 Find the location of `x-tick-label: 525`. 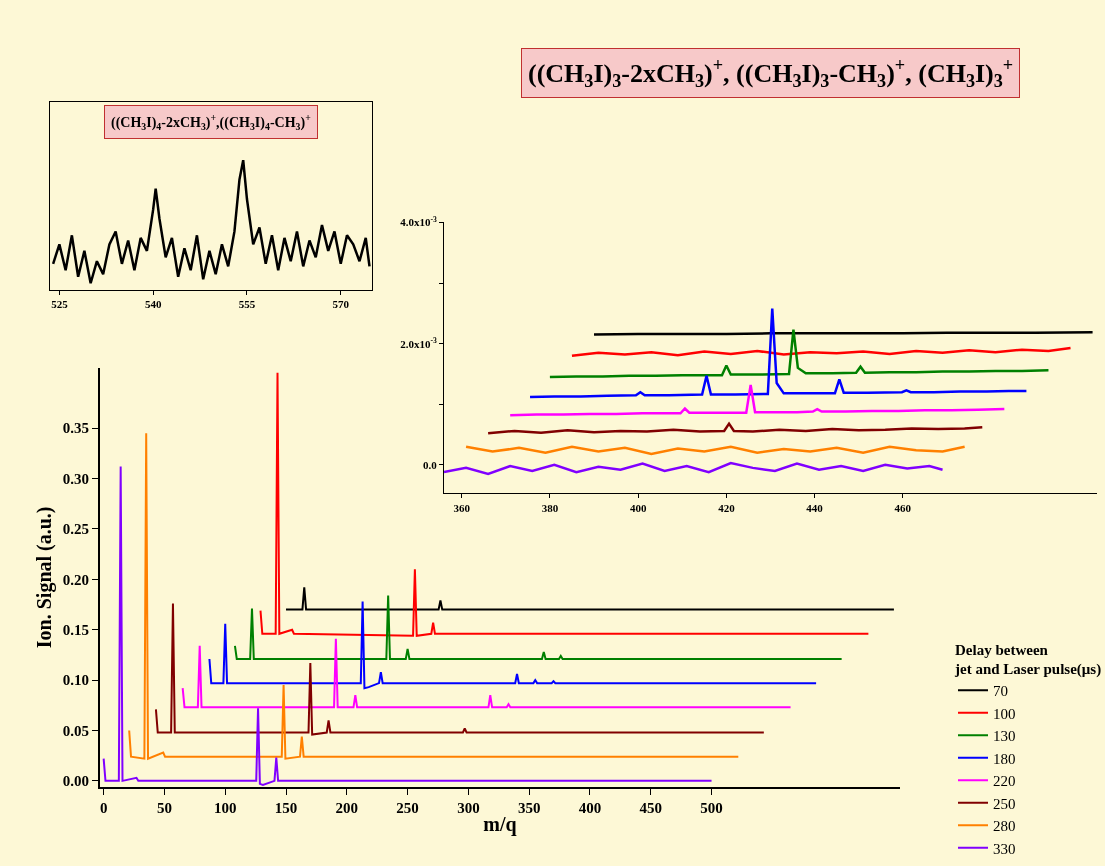

x-tick-label: 525 is located at coordinates (60, 303).